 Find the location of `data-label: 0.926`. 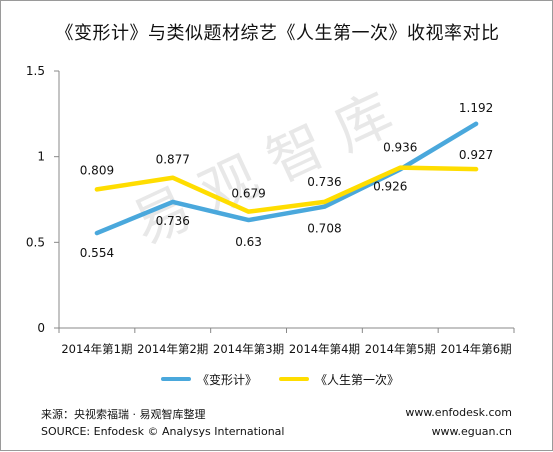

data-label: 0.926 is located at coordinates (390, 186).